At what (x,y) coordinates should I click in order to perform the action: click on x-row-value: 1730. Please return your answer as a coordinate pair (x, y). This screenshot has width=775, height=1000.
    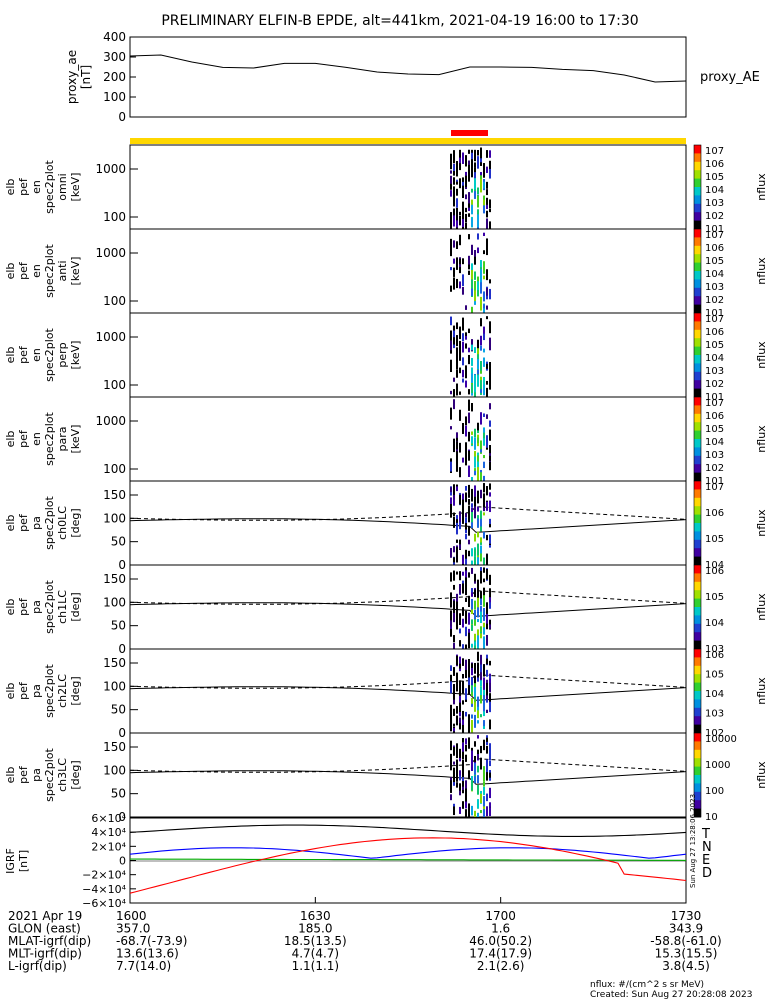
    Looking at the image, I should click on (686, 916).